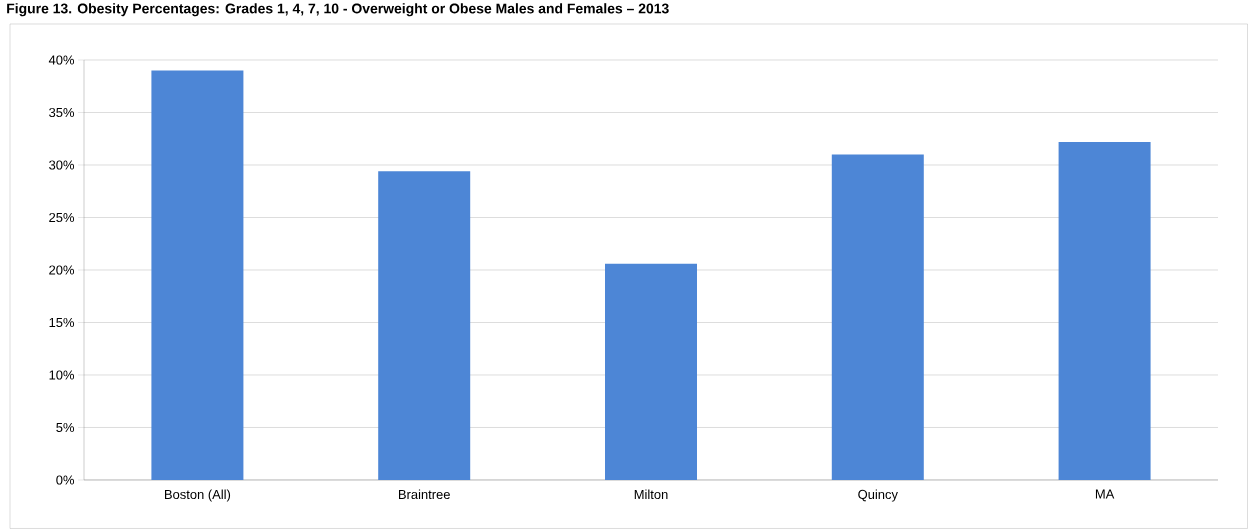  What do you see at coordinates (198, 495) in the screenshot?
I see `x-tick-label: Boston (All)` at bounding box center [198, 495].